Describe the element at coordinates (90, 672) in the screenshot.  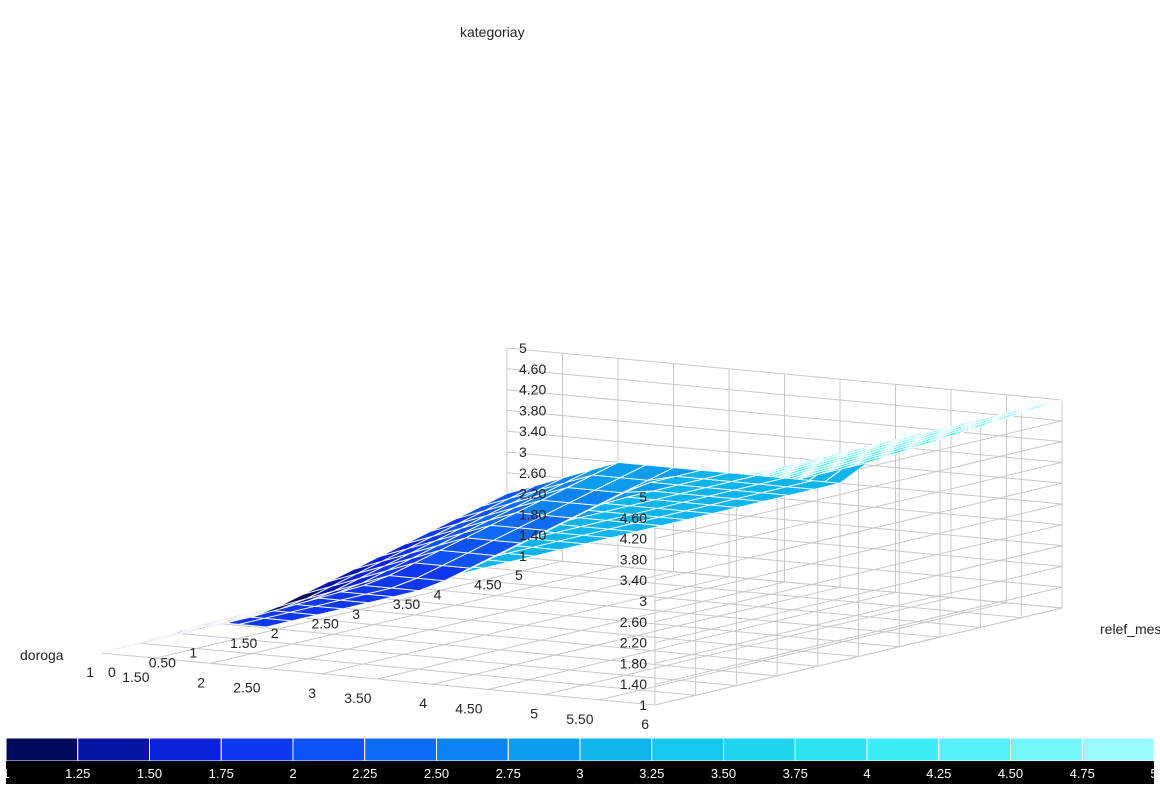
I see `x-tick-label: 1` at that location.